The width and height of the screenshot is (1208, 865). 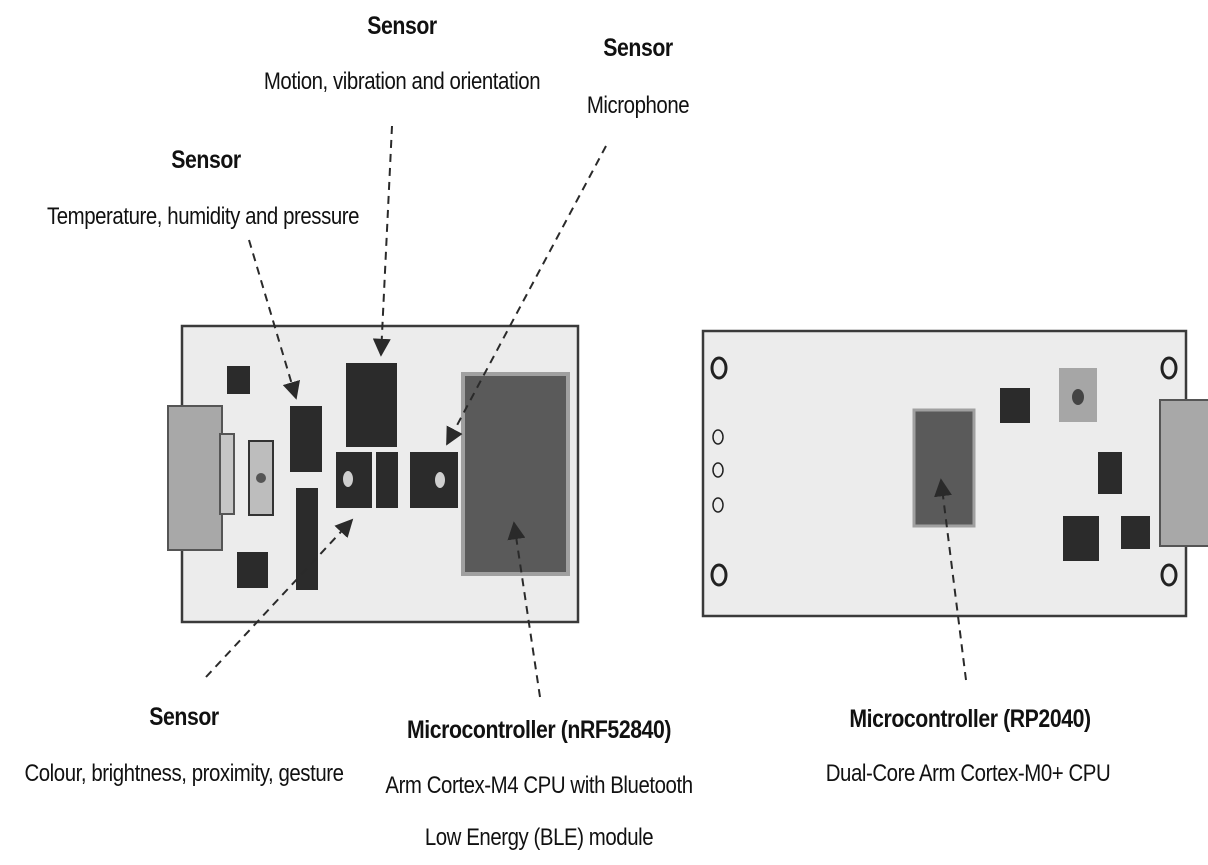 What do you see at coordinates (227, 474) in the screenshot?
I see `usb-port-left-inner` at bounding box center [227, 474].